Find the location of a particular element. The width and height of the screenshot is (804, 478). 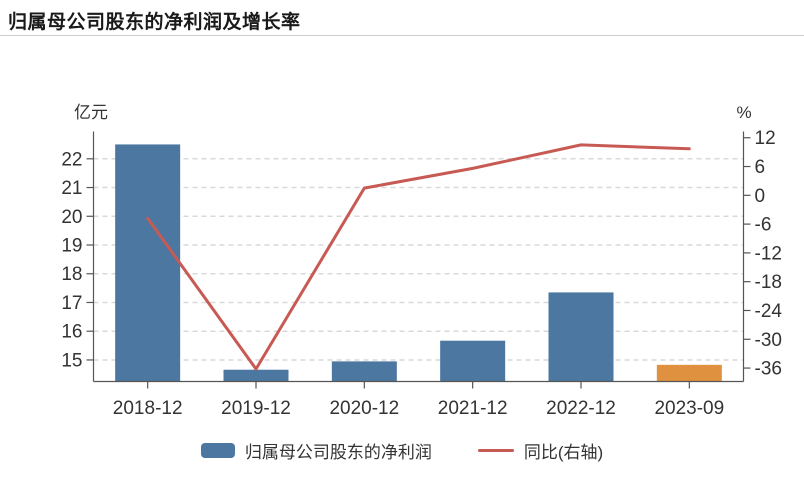

legend-item-net-profit: 归属母公司股东的净利润 is located at coordinates (316, 450).